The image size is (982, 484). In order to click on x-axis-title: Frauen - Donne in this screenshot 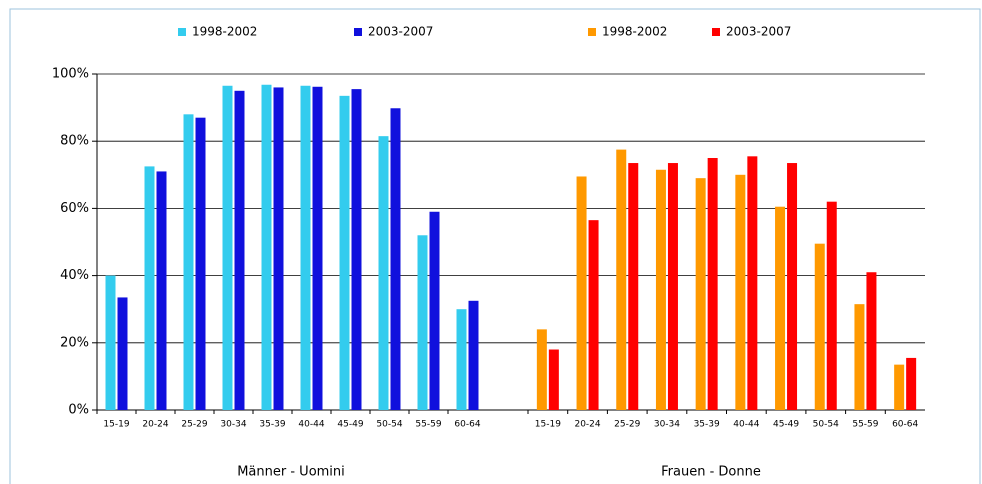, I will do `click(711, 472)`.